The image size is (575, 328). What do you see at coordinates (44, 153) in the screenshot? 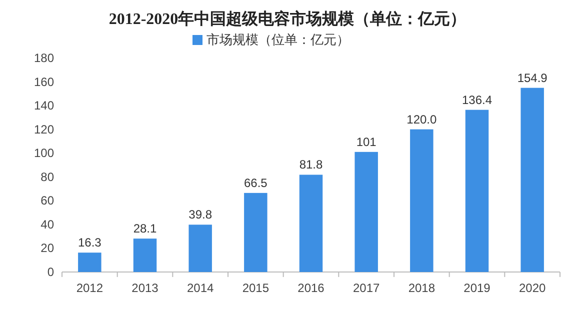
I see `y-tick-label: 100` at bounding box center [44, 153].